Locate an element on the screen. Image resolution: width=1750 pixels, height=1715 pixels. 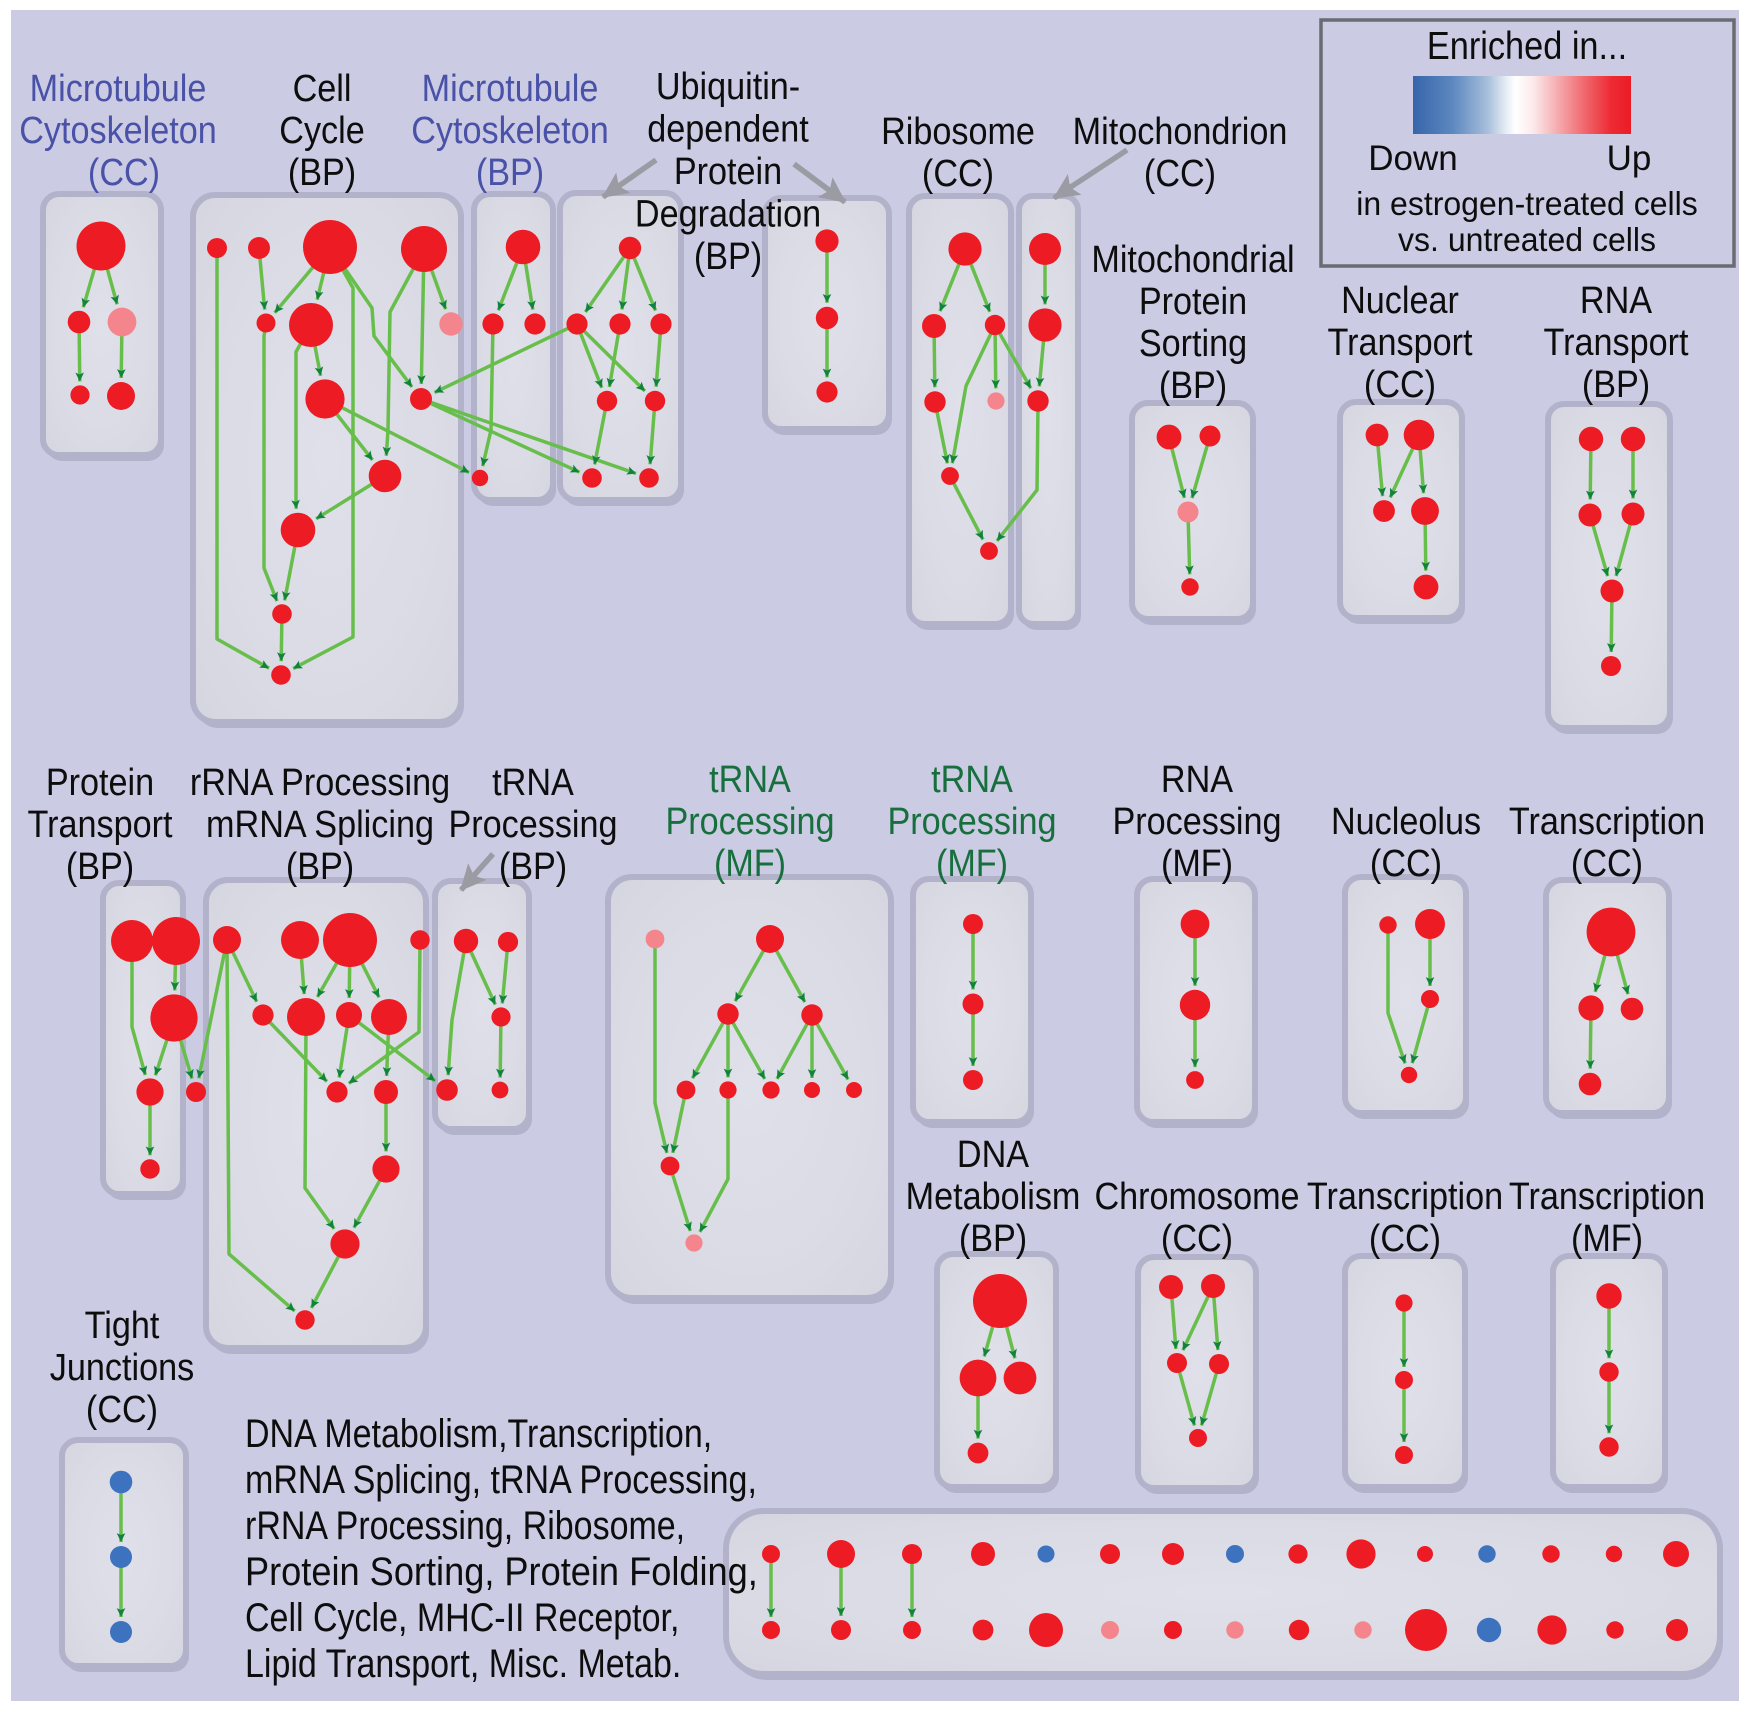
svg-text: Degradation is located at coordinates (728, 213).